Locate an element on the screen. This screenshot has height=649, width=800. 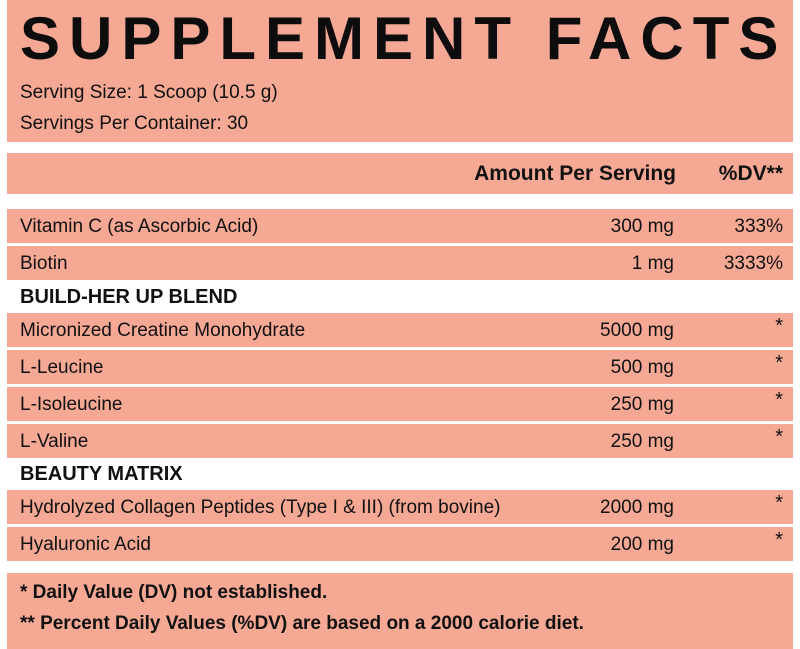
ingredient-amount: 5000 mg is located at coordinates (637, 330).